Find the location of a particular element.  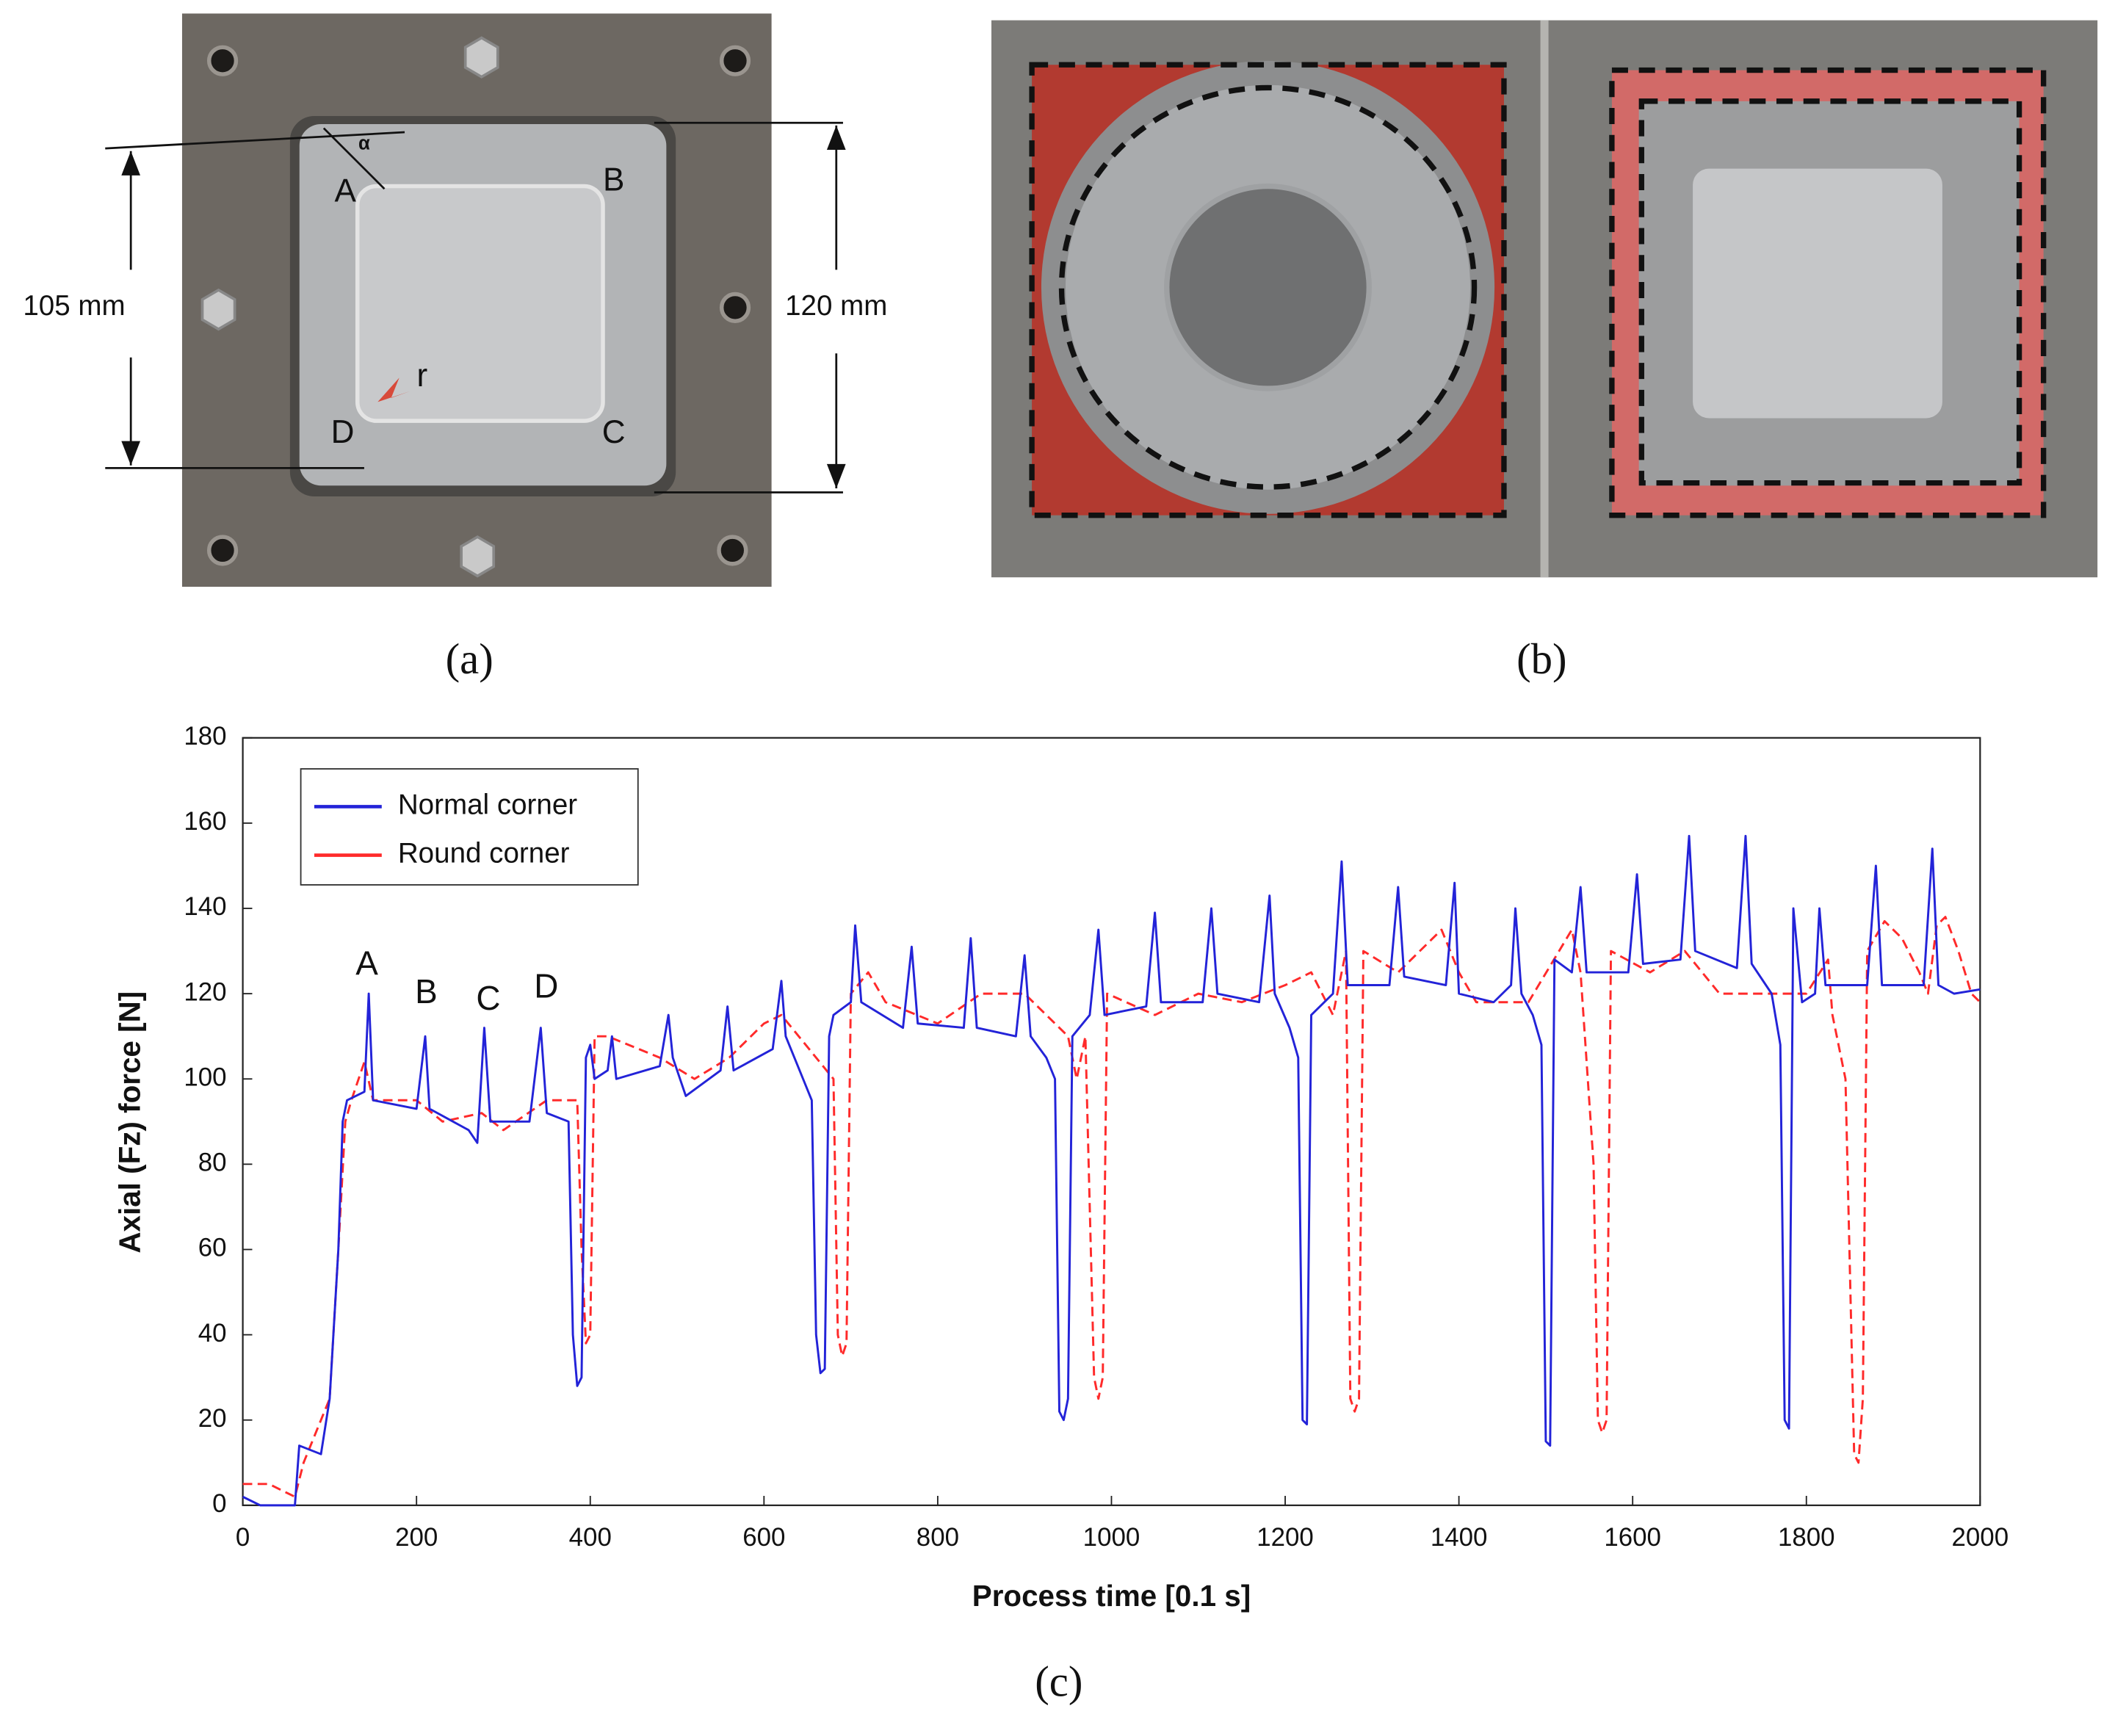

y-axis-title: Axial (Fz) force [N] is located at coordinates (130, 1122).